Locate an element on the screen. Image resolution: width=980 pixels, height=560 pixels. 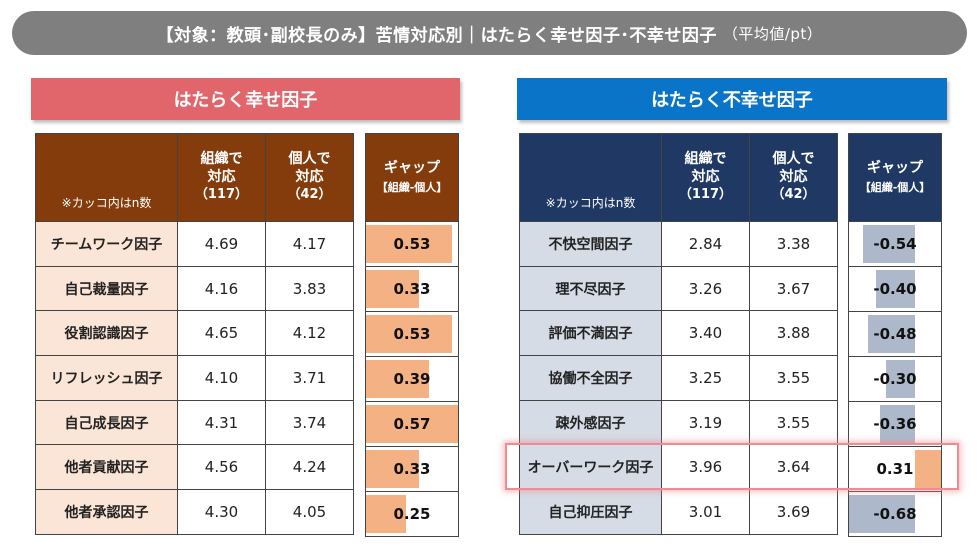
org-value: 4.56 is located at coordinates (221, 467).